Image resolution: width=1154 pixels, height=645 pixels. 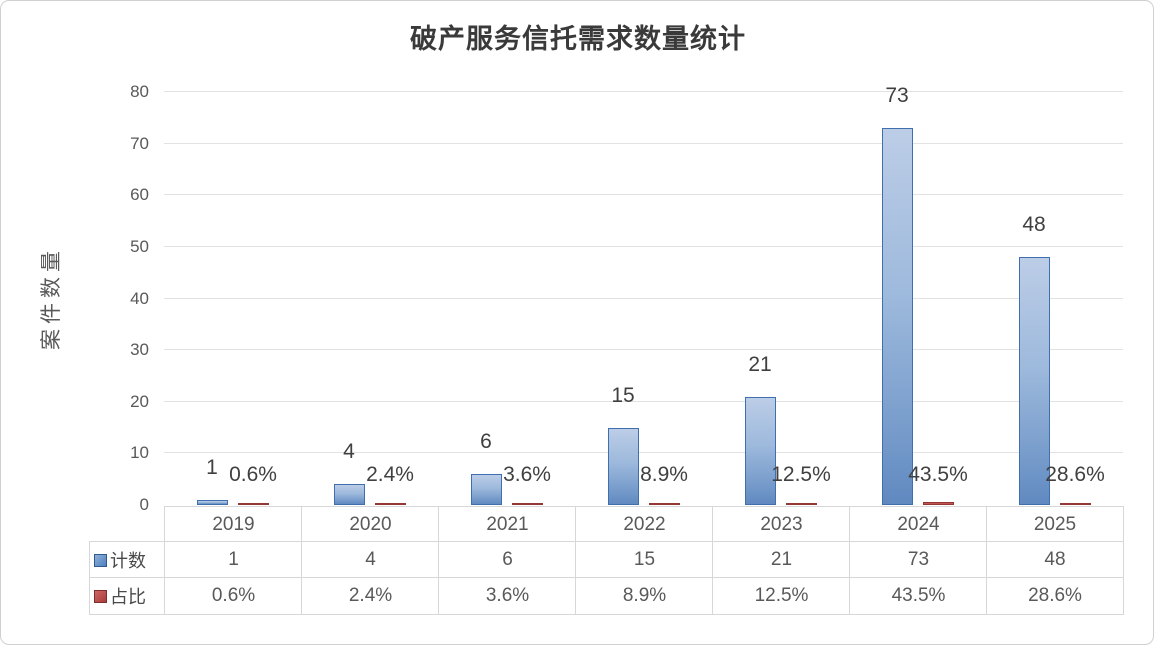 I want to click on table-cell-pct-2025: 28.6%, so click(x=1055, y=596).